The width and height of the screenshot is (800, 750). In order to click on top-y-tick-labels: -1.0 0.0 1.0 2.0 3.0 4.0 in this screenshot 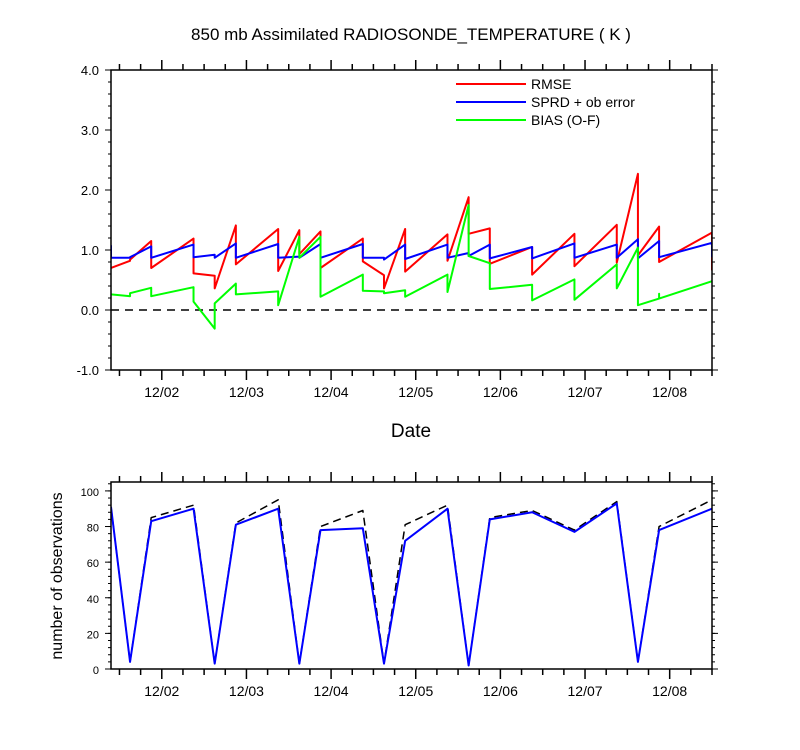, I will do `click(88, 220)`.